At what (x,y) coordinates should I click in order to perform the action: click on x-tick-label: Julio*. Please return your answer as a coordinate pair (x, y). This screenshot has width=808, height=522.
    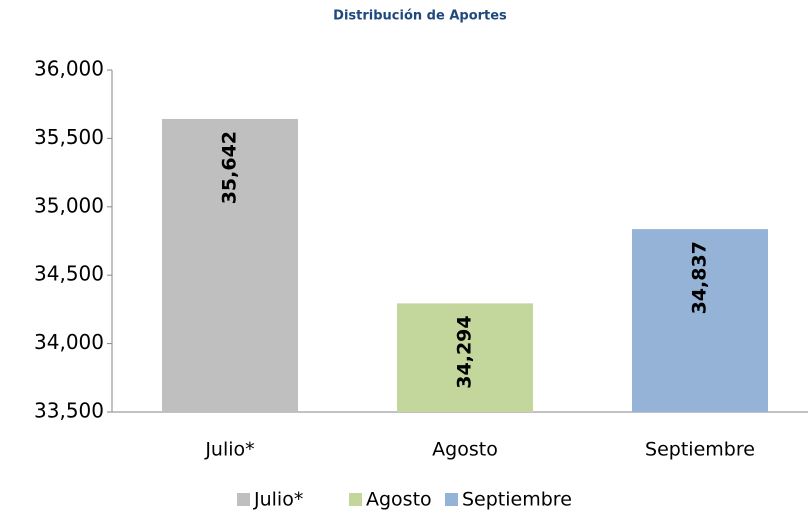
    Looking at the image, I should click on (229, 450).